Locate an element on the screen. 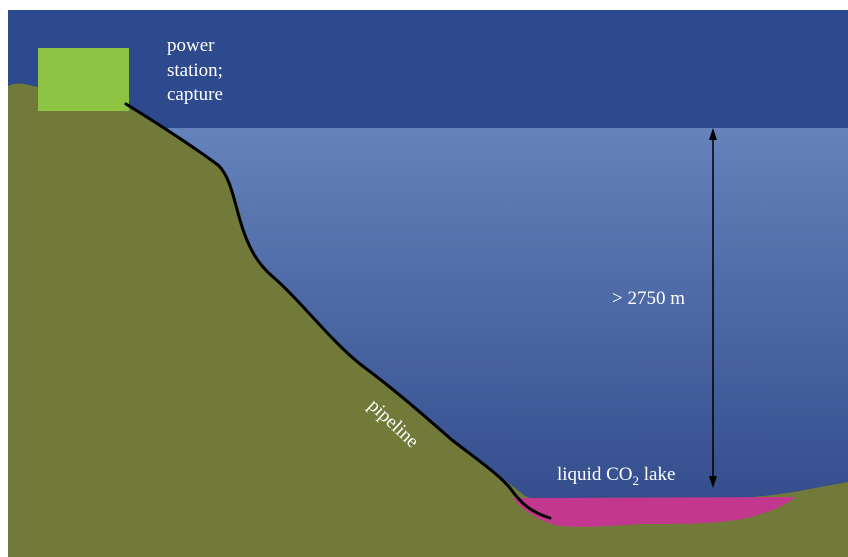 The width and height of the screenshot is (848, 557). power-station-block is located at coordinates (83, 79).